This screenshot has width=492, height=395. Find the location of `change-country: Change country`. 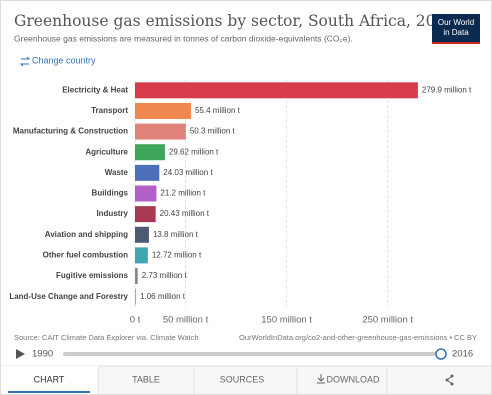

change-country: Change country is located at coordinates (57, 61).